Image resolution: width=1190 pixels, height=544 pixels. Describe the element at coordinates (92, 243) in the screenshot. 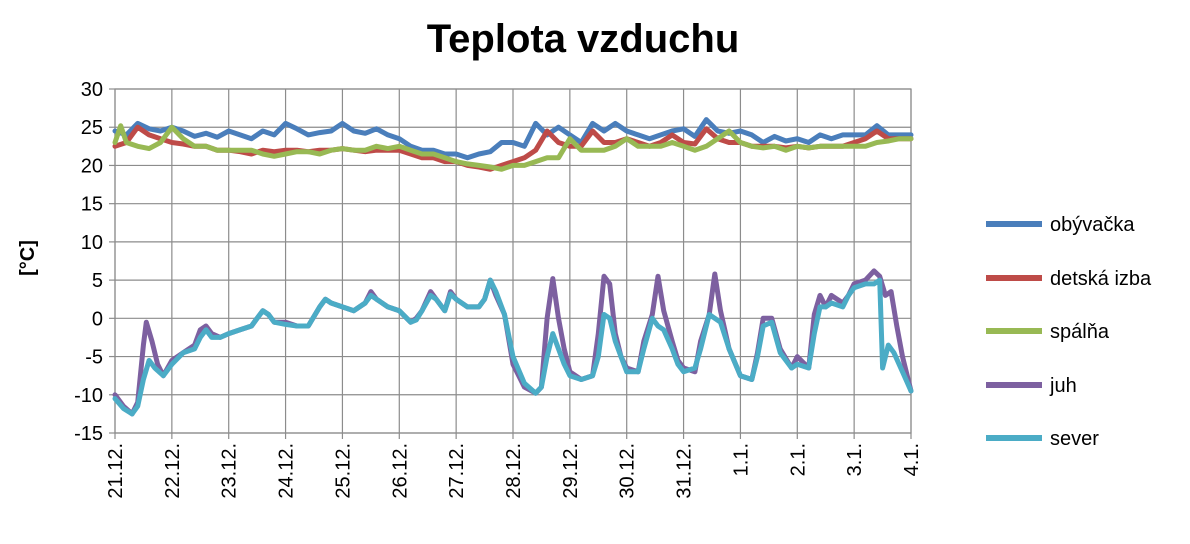

I see `y-tick-label: 10` at that location.